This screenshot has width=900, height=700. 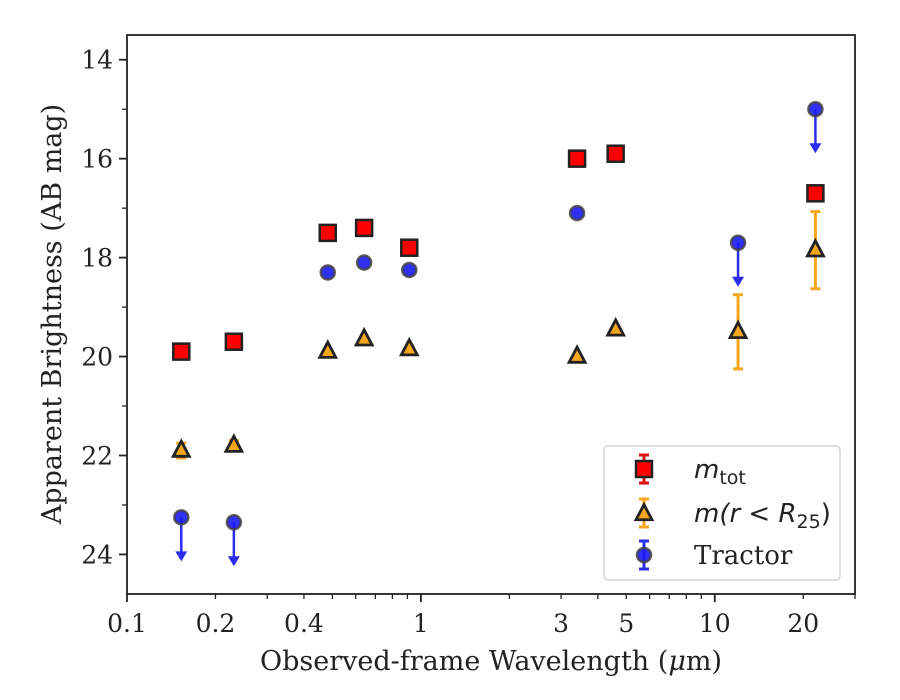 I want to click on legend: mtot m(r < R25) Tractor, so click(x=722, y=513).